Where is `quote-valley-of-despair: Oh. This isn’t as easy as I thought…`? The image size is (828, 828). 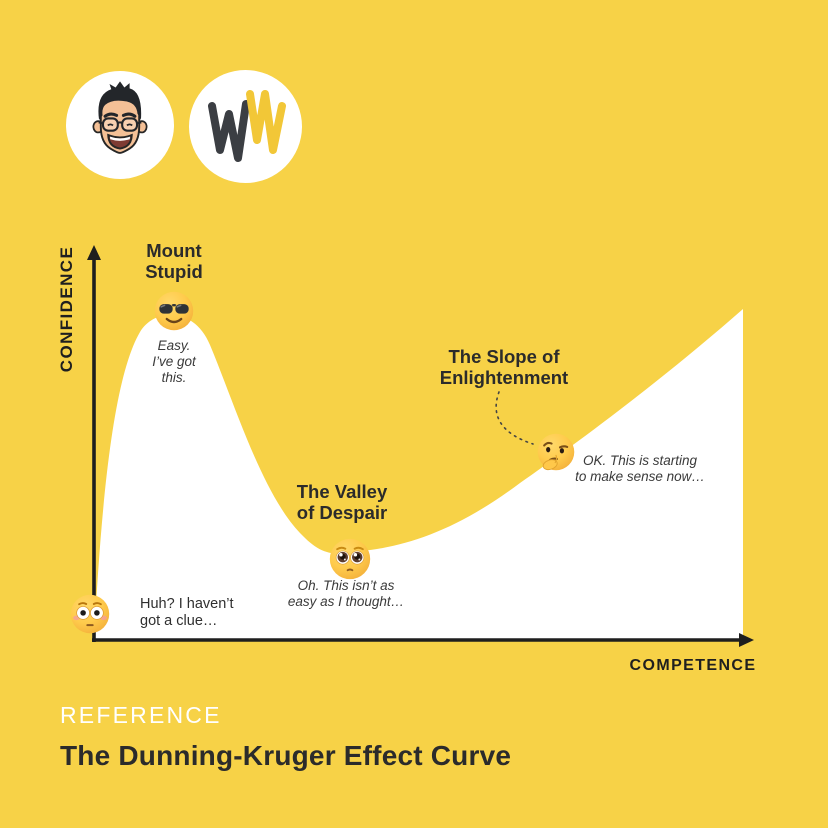 quote-valley-of-despair: Oh. This isn’t as easy as I thought… is located at coordinates (346, 593).